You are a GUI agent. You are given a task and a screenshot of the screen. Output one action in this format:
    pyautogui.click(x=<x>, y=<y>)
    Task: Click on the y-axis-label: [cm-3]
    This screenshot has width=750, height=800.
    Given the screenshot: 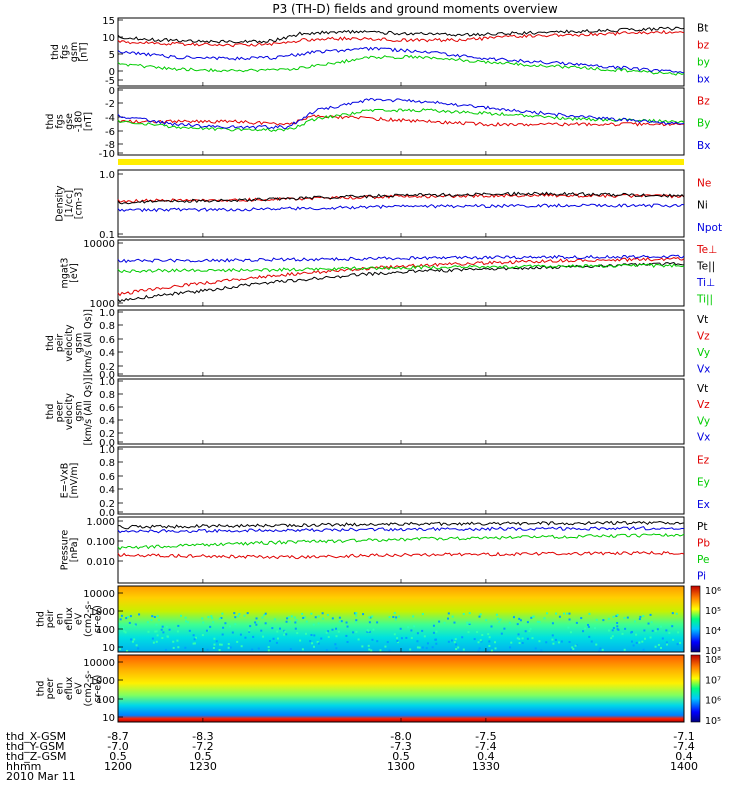 What is the action you would take?
    pyautogui.click(x=79, y=203)
    